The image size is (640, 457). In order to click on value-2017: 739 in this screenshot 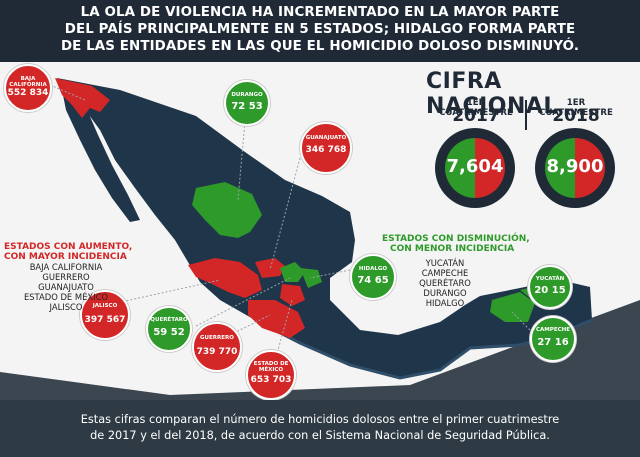, I will do `click(206, 352)`.